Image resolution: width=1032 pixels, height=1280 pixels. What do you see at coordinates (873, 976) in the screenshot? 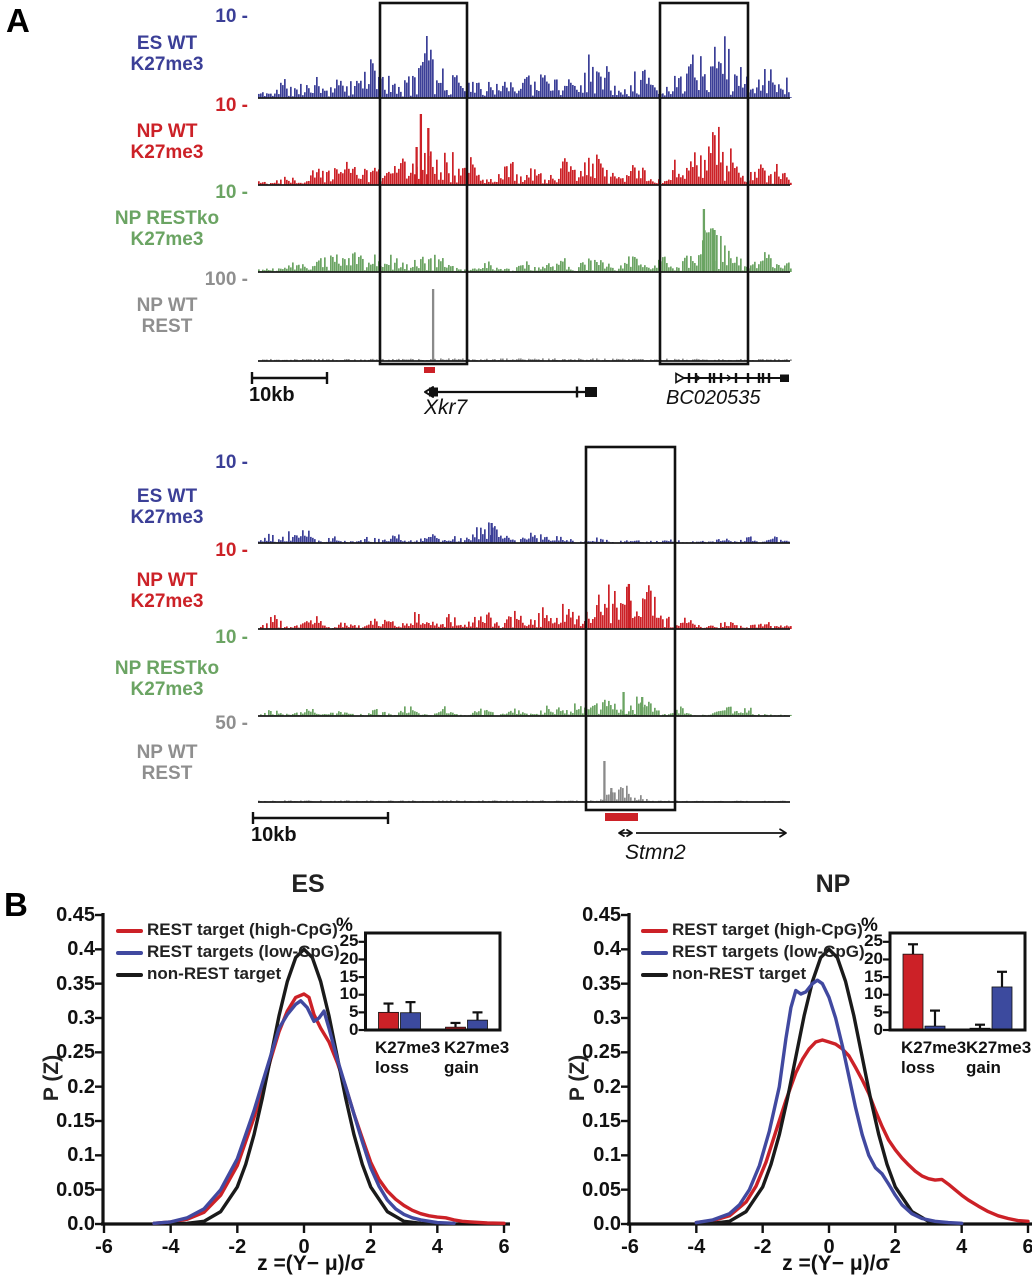
I see `inset-tick-label: 15` at bounding box center [873, 976].